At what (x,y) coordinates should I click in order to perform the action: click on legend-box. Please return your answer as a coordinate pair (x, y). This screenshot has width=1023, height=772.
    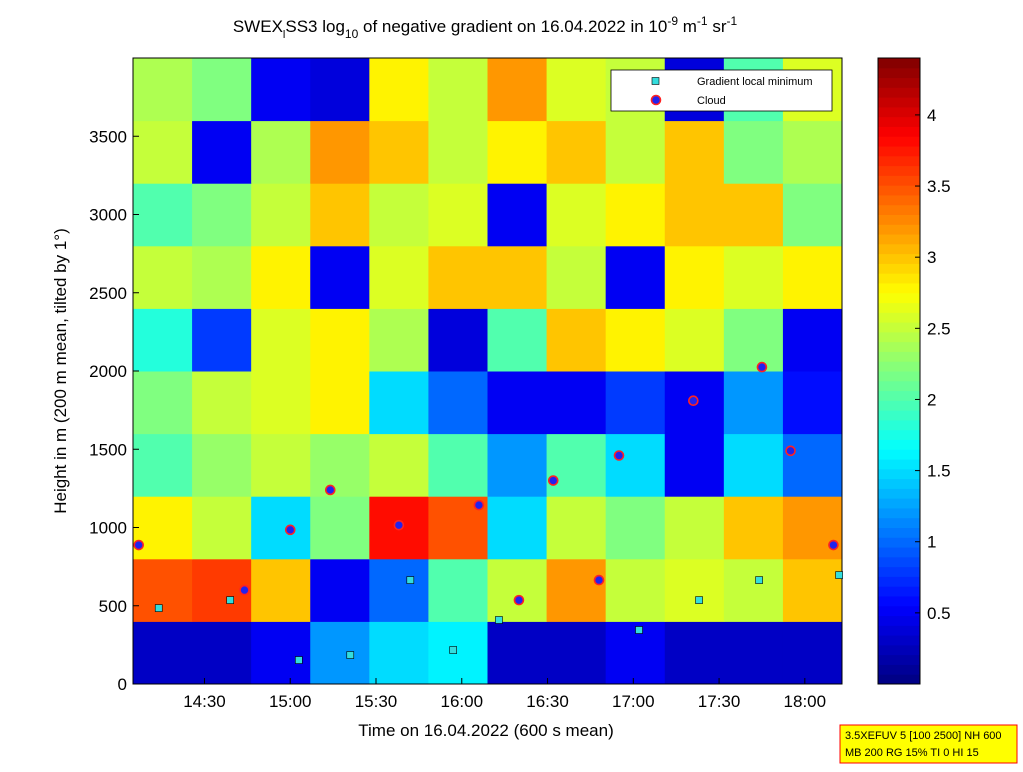
    Looking at the image, I should click on (721, 90).